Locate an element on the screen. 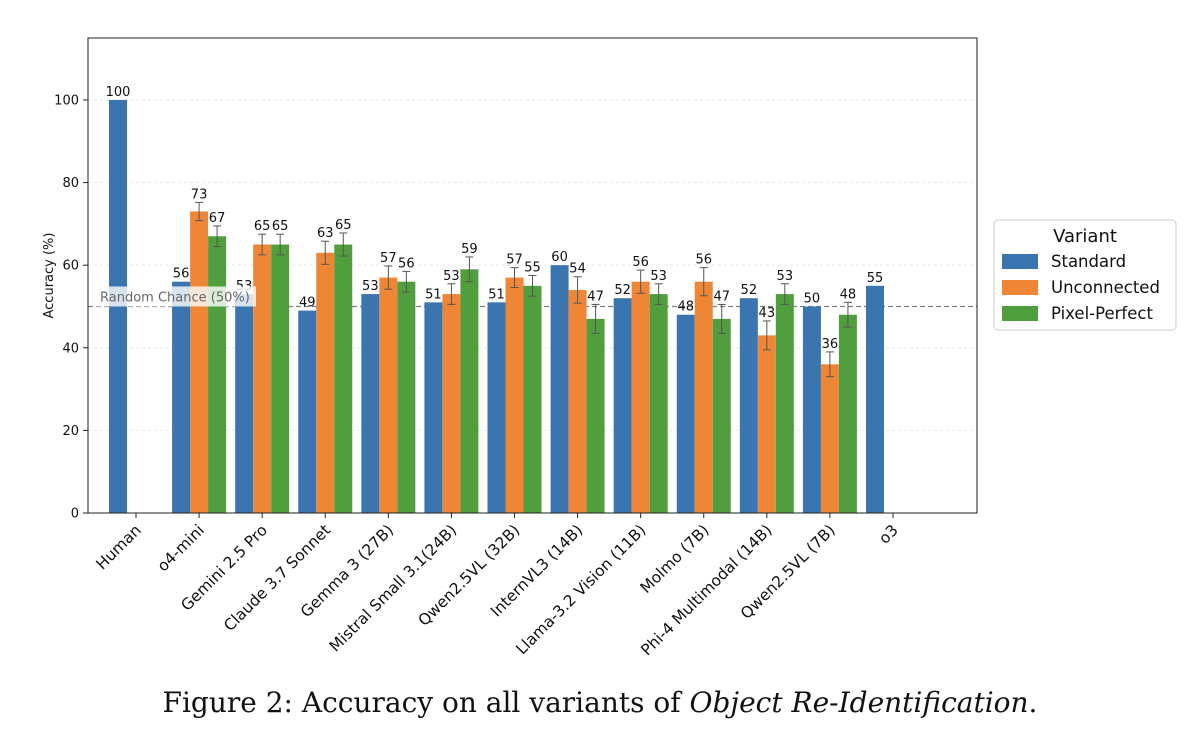  bar-value-label: 54 is located at coordinates (577, 269).